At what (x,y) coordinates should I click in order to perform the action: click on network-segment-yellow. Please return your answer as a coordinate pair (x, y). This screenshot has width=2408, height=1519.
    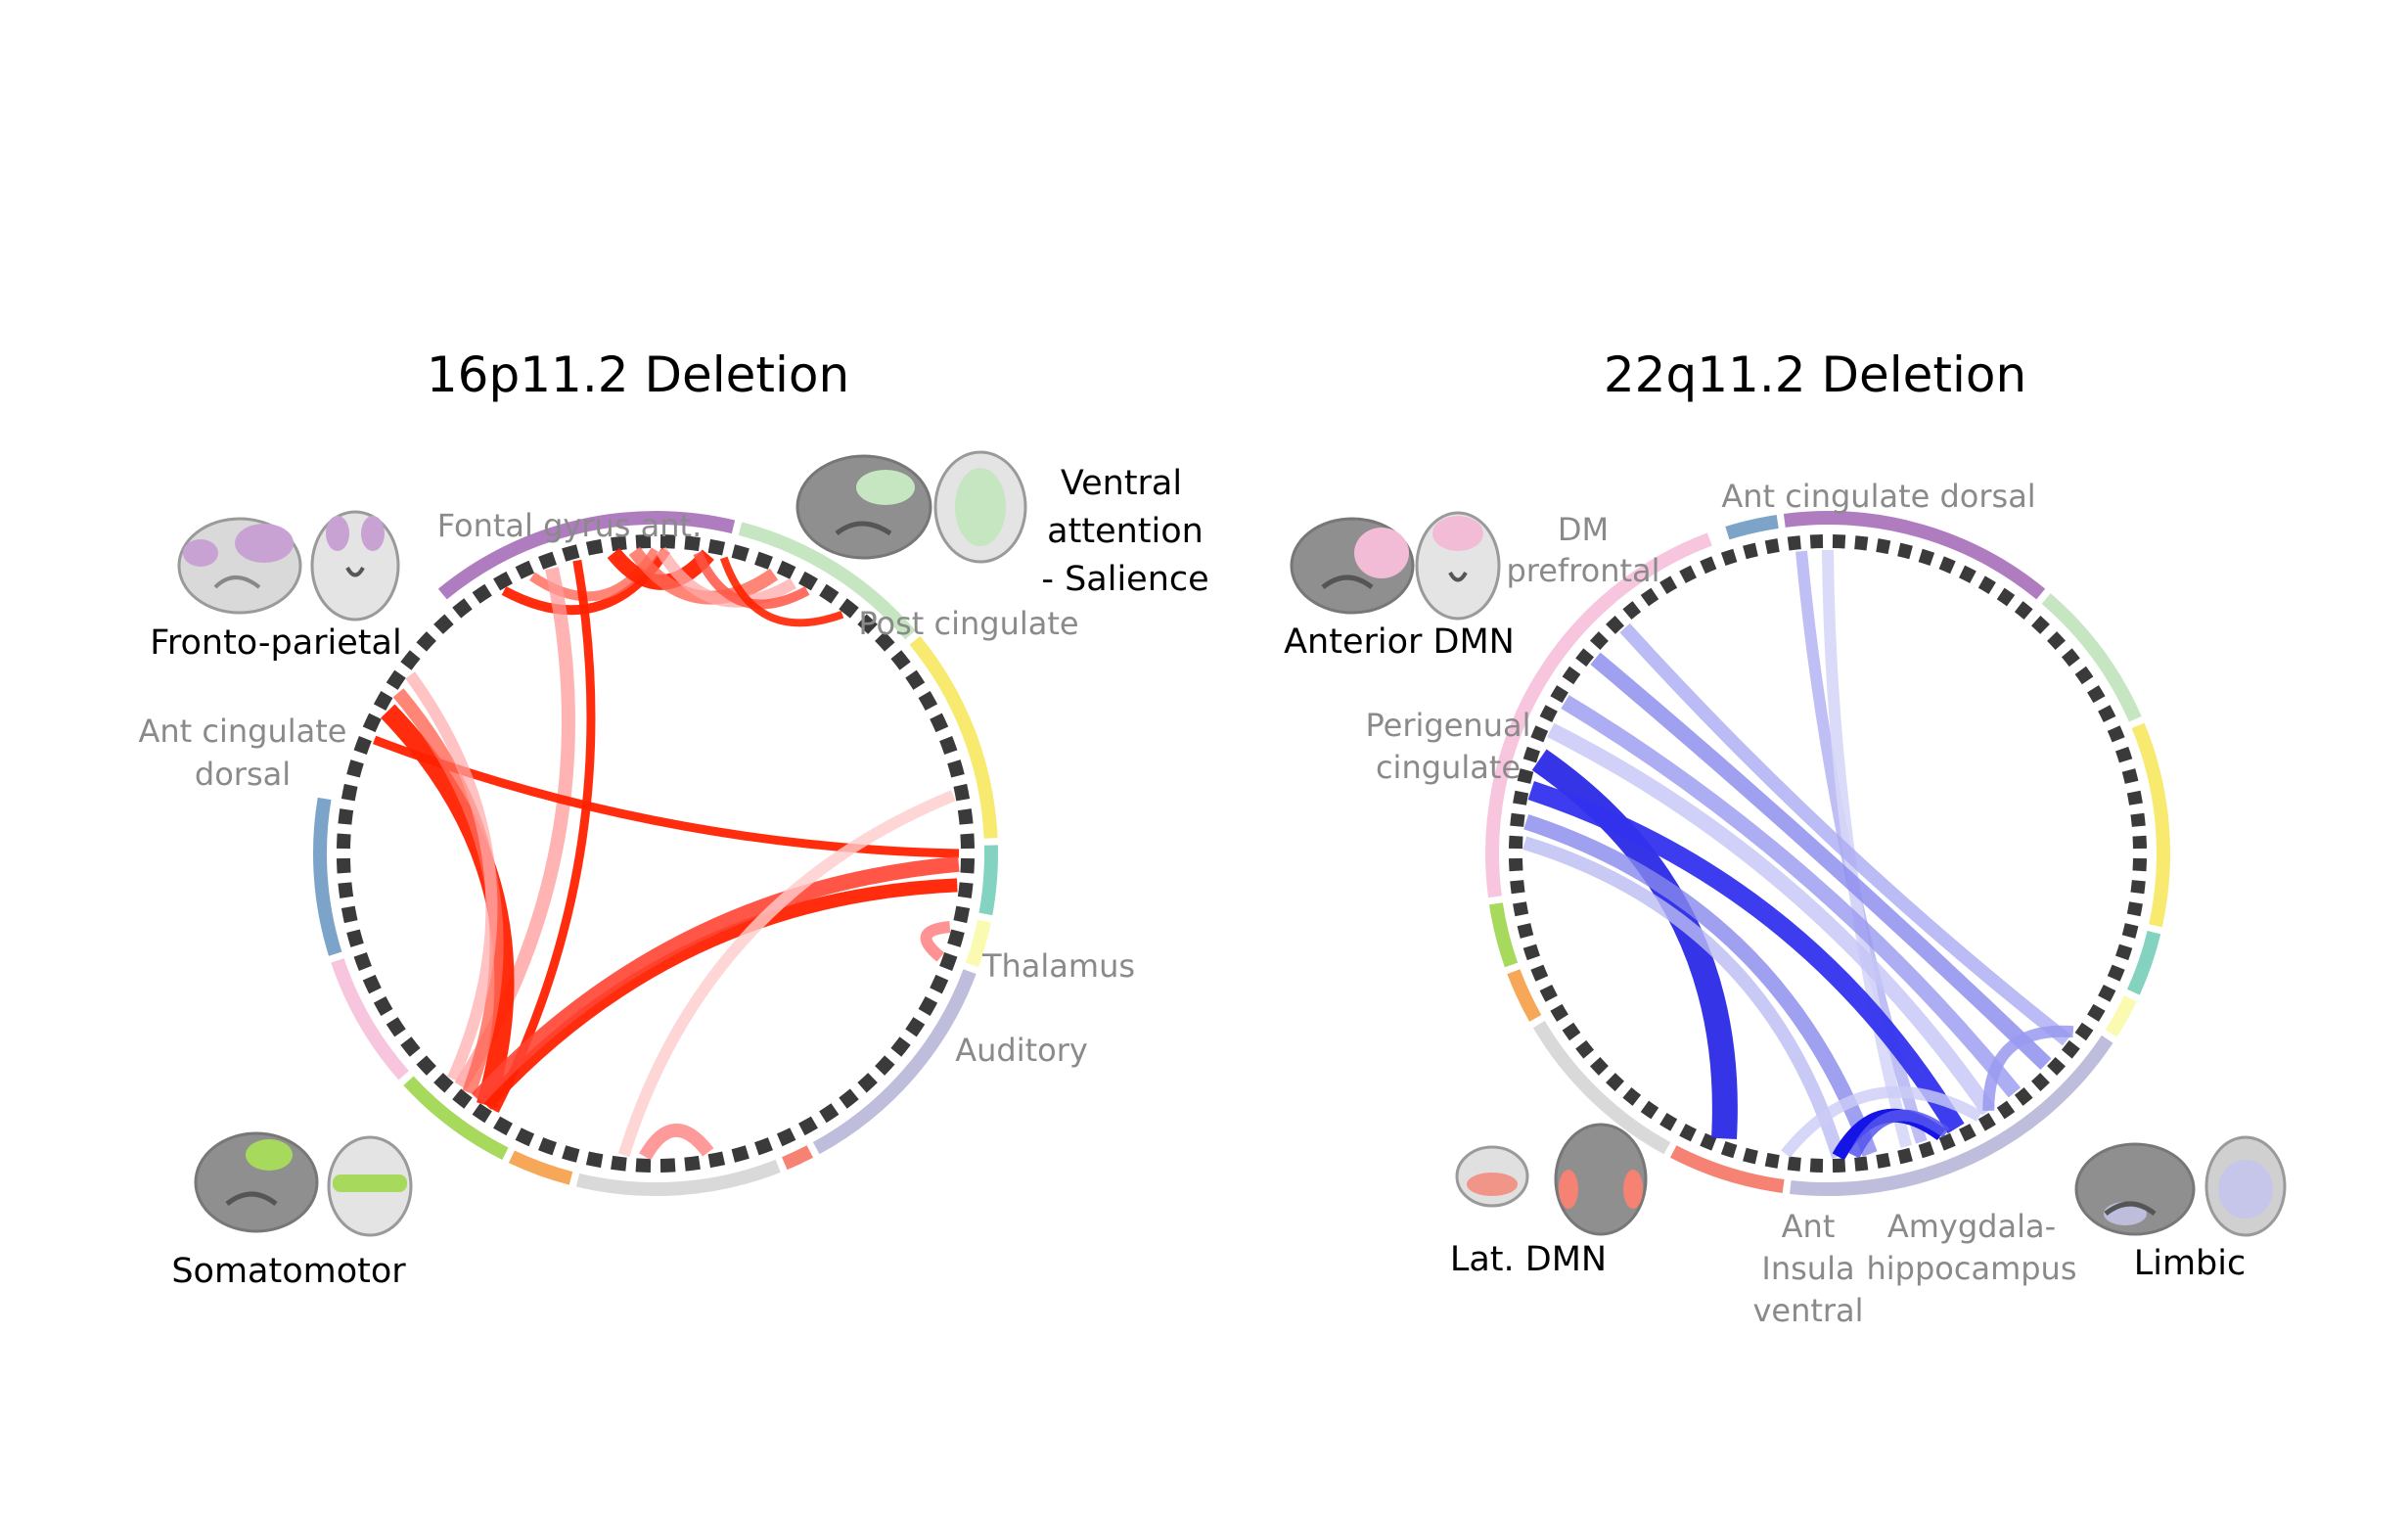
    Looking at the image, I should click on (2150, 825).